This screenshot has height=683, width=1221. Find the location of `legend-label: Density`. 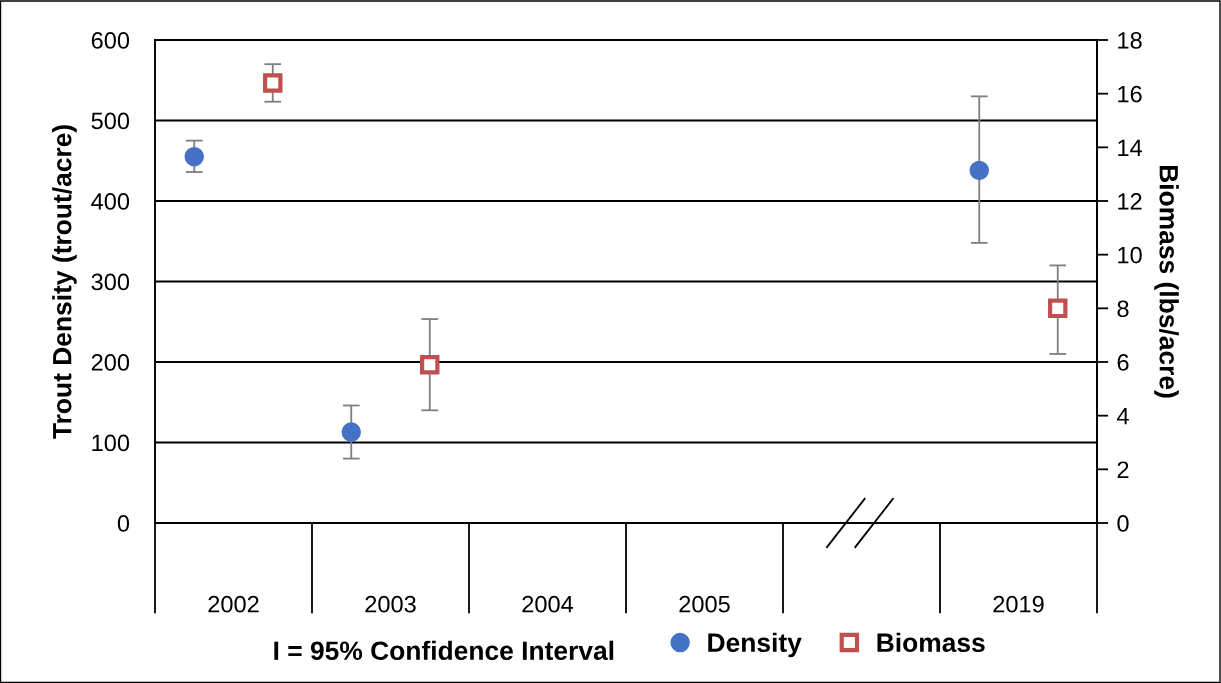

legend-label: Density is located at coordinates (755, 645).